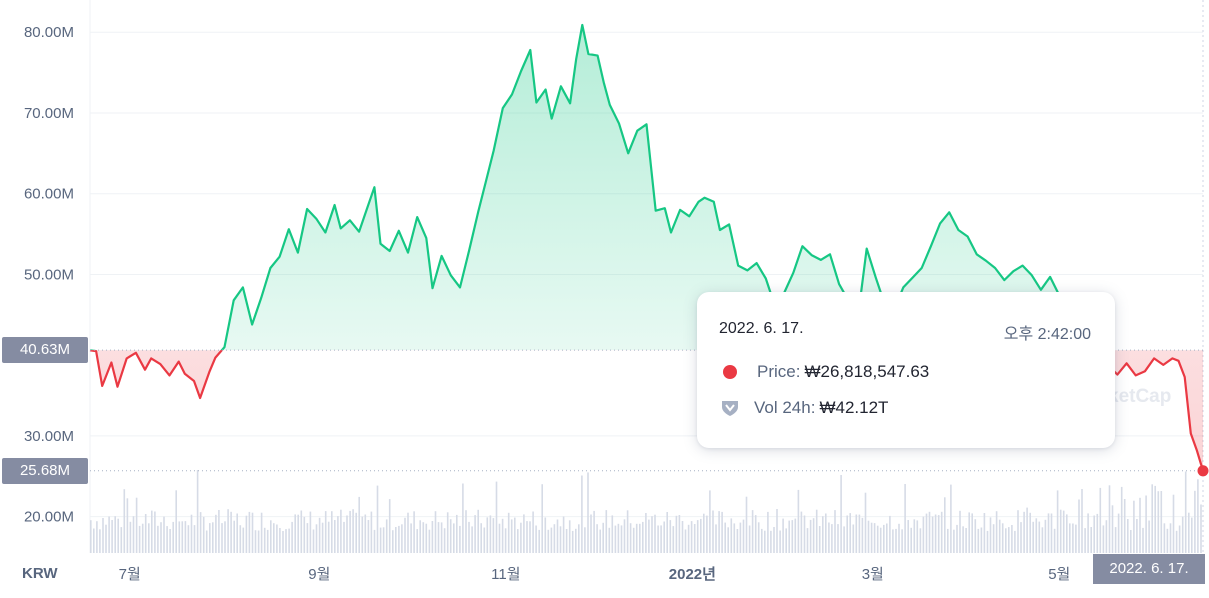 This screenshot has height=598, width=1209. What do you see at coordinates (1203, 471) in the screenshot?
I see `last-price-marker` at bounding box center [1203, 471].